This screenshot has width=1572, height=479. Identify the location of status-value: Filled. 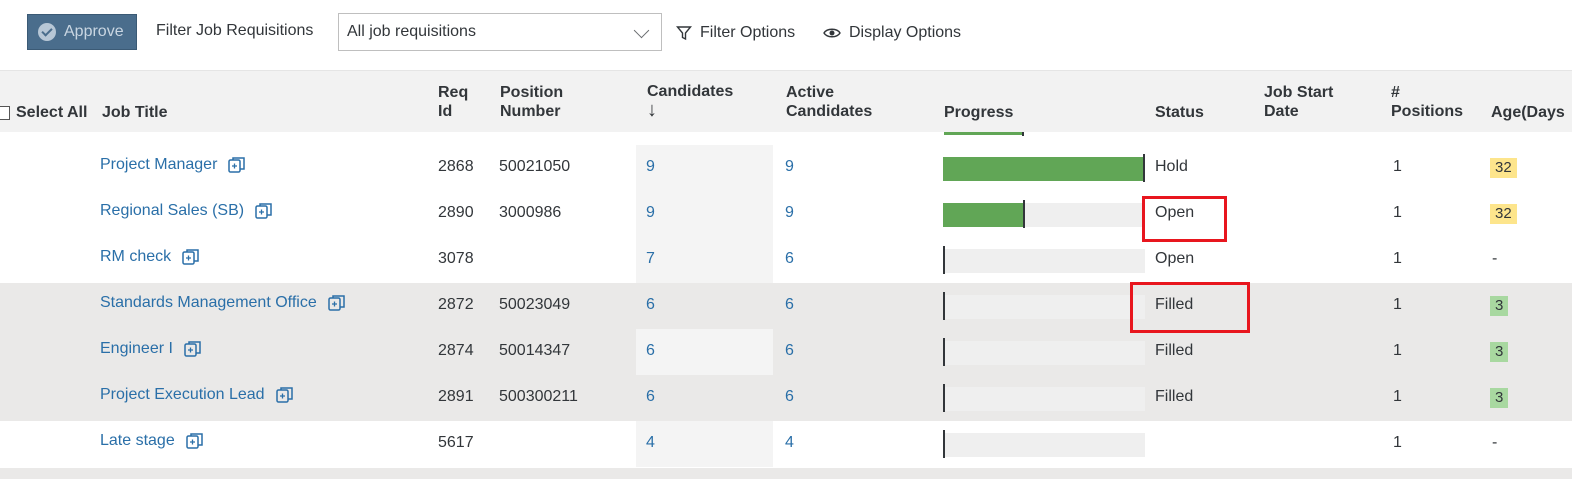
(1174, 396).